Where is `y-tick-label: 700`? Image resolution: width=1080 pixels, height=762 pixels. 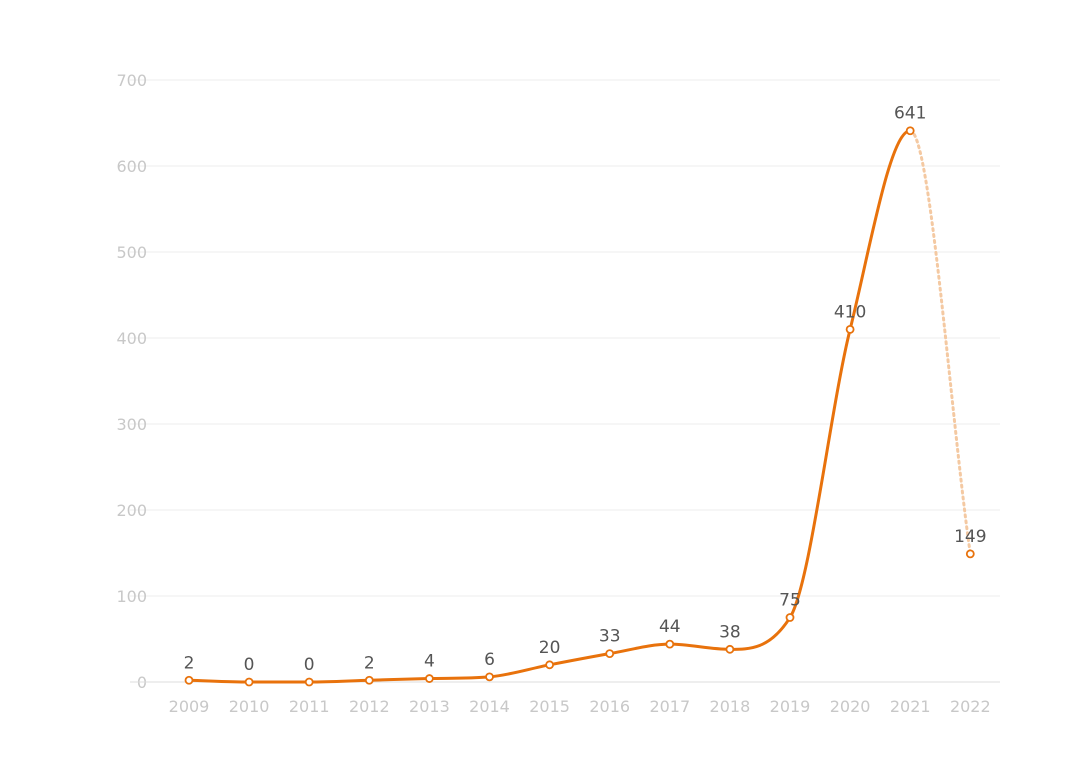
y-tick-label: 700 is located at coordinates (131, 80).